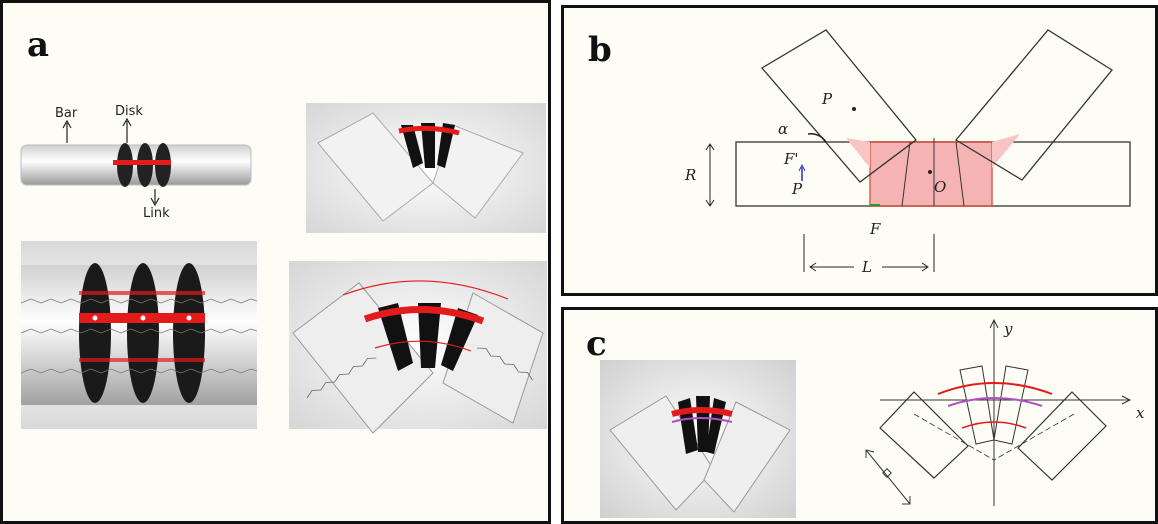 The height and width of the screenshot is (524, 1158). I want to click on straight-bar-model, so click(136, 165).